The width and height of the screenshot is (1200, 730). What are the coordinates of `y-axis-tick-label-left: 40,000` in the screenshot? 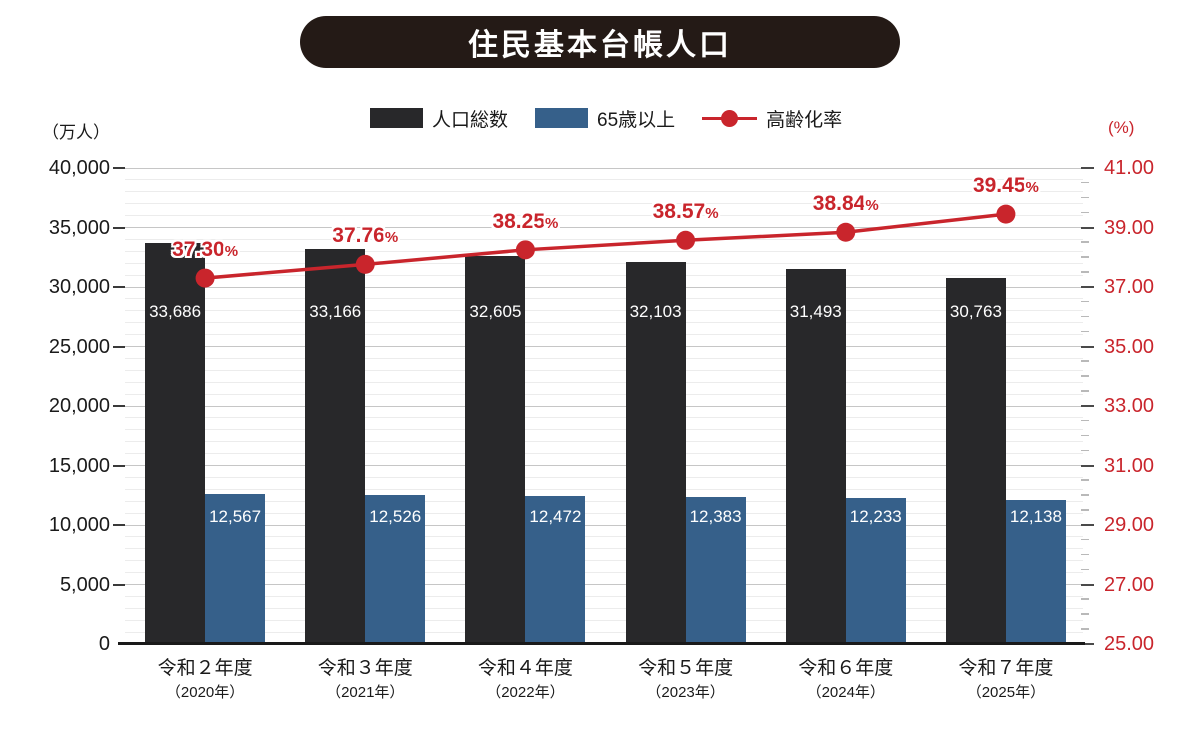 It's located at (79, 168).